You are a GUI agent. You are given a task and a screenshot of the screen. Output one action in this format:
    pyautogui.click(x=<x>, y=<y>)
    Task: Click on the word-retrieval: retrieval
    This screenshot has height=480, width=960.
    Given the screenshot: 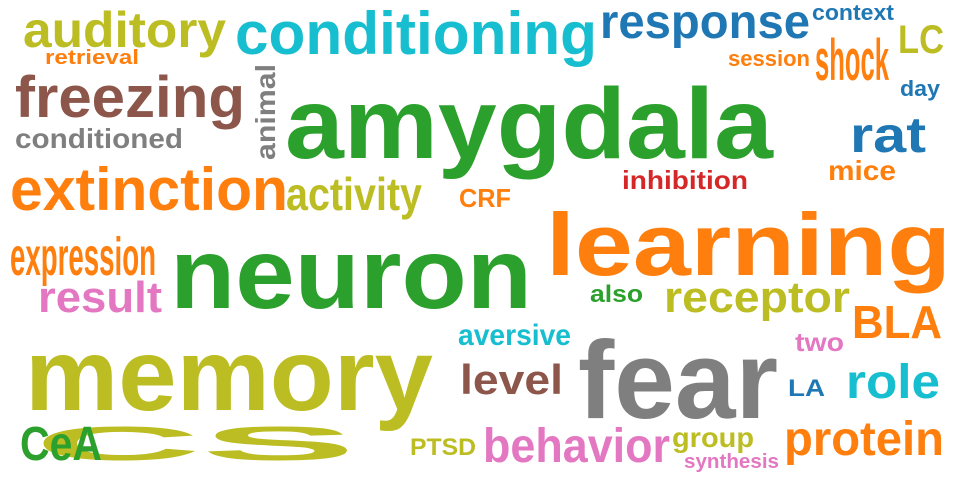 What is the action you would take?
    pyautogui.click(x=92, y=58)
    